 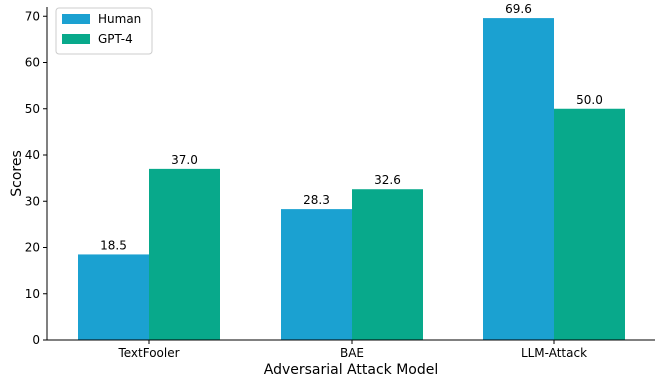 What do you see at coordinates (518, 9) in the screenshot?
I see `data-label: 69.6` at bounding box center [518, 9].